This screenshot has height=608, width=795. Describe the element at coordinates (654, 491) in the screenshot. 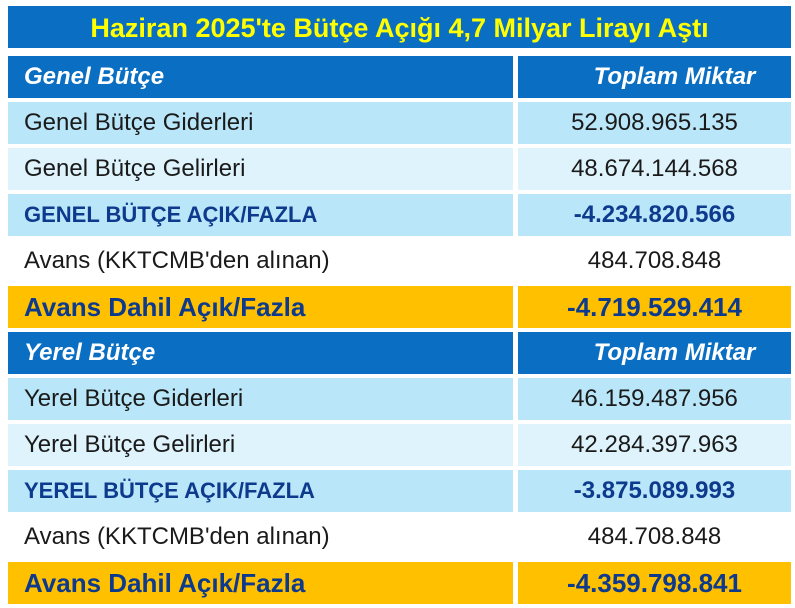

I see `row-value: -3.875.089.993` at that location.